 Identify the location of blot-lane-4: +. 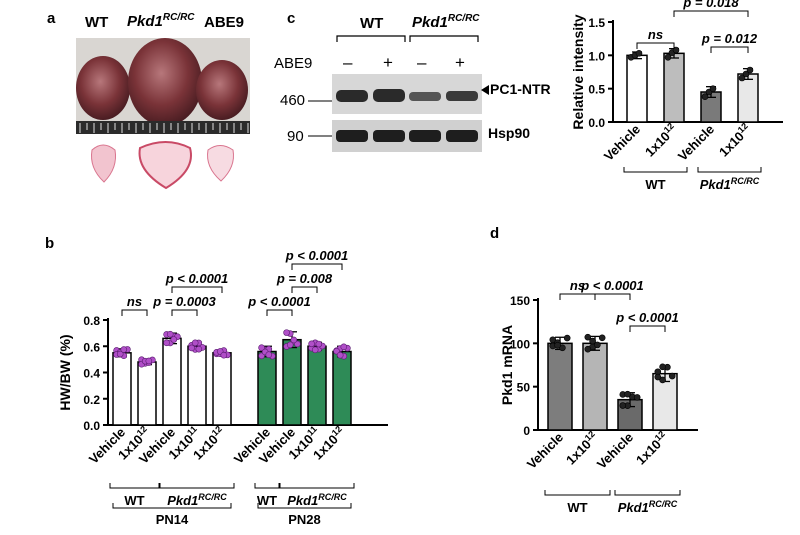
(460, 62).